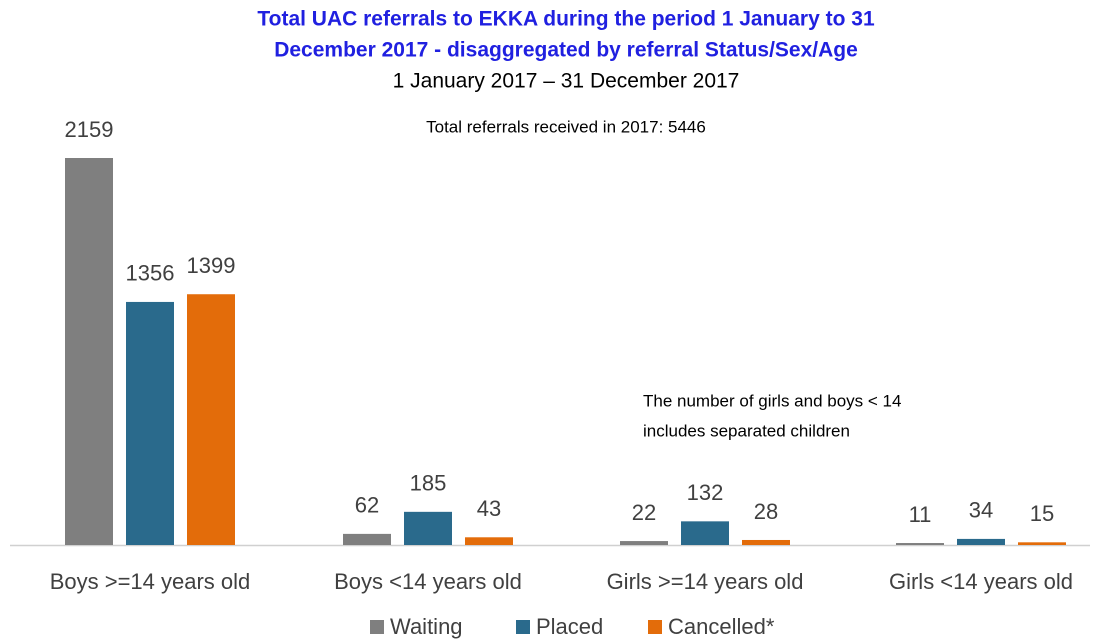 The height and width of the screenshot is (644, 1096). What do you see at coordinates (428, 483) in the screenshot?
I see `data-label: 185` at bounding box center [428, 483].